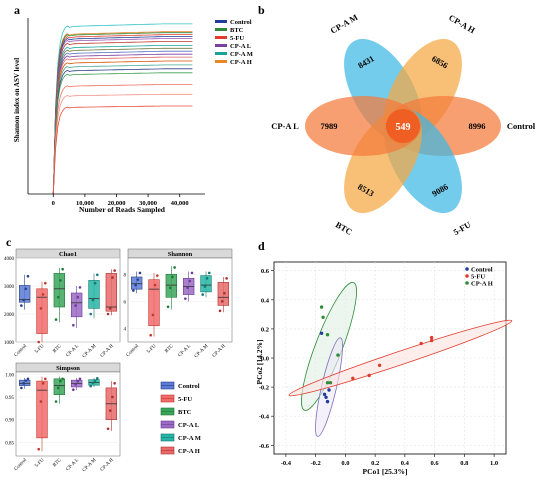  What do you see at coordinates (68, 368) in the screenshot?
I see `facet-title: Simpson` at bounding box center [68, 368].